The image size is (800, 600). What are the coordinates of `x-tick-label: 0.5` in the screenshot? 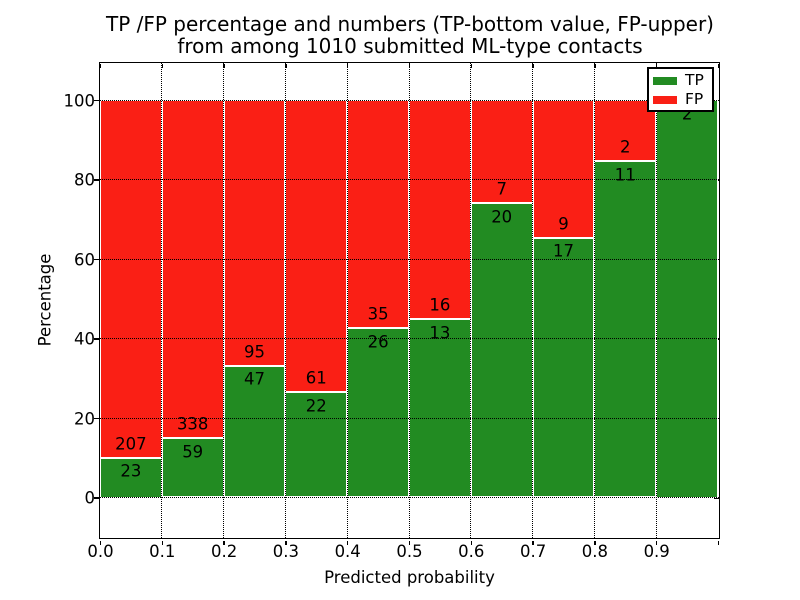 It's located at (409, 551).